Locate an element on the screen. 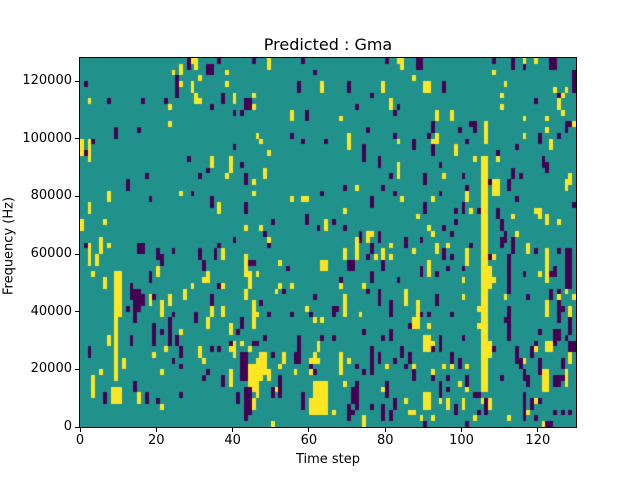  x-tick-label: 120 is located at coordinates (538, 440).